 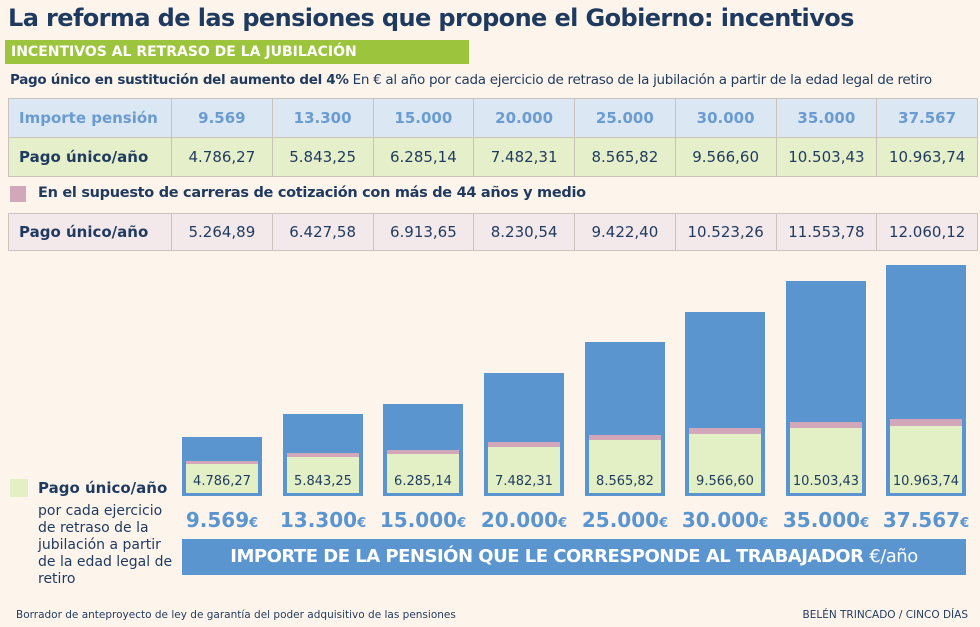 What do you see at coordinates (725, 403) in the screenshot?
I see `bar-pension: 9.566,60` at bounding box center [725, 403].